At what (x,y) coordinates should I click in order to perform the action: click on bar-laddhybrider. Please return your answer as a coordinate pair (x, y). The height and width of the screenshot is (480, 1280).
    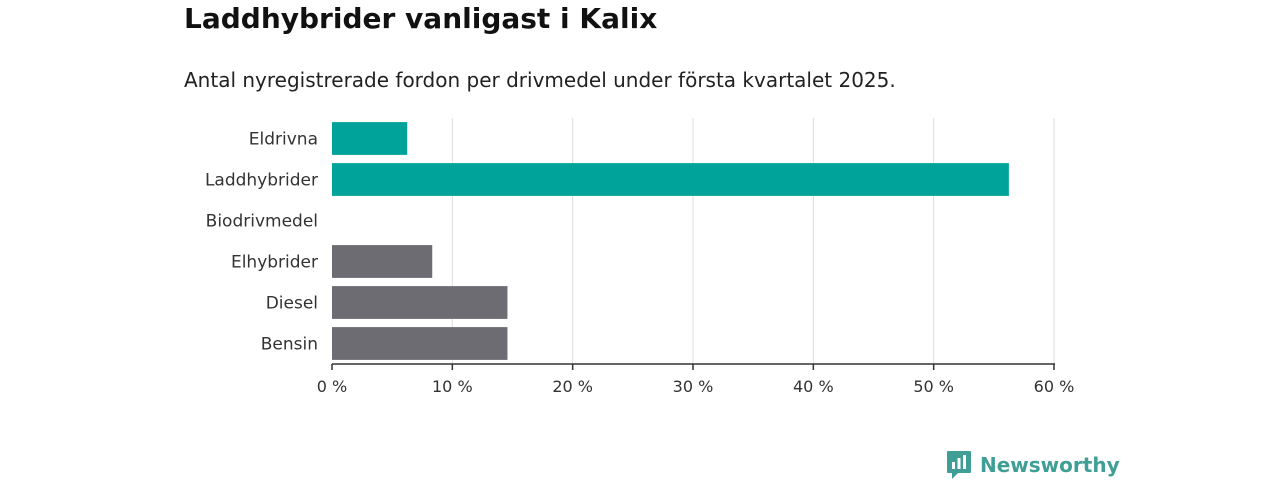
    Looking at the image, I should click on (670, 179).